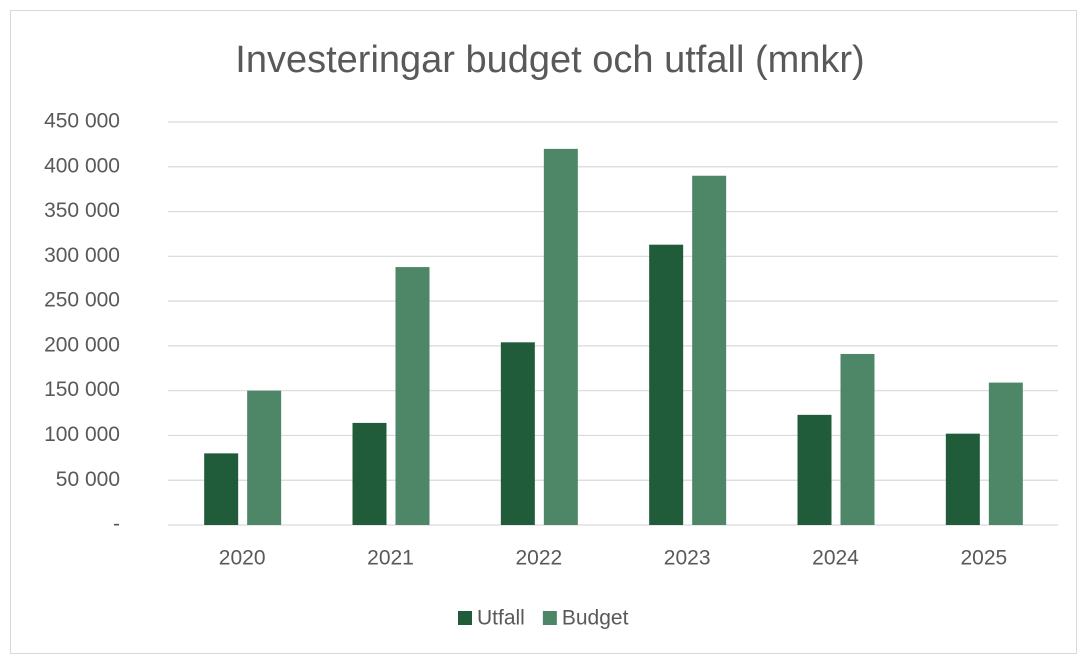 The image size is (1078, 655). Describe the element at coordinates (538, 558) in the screenshot. I see `x-tick-label: 2022` at that location.